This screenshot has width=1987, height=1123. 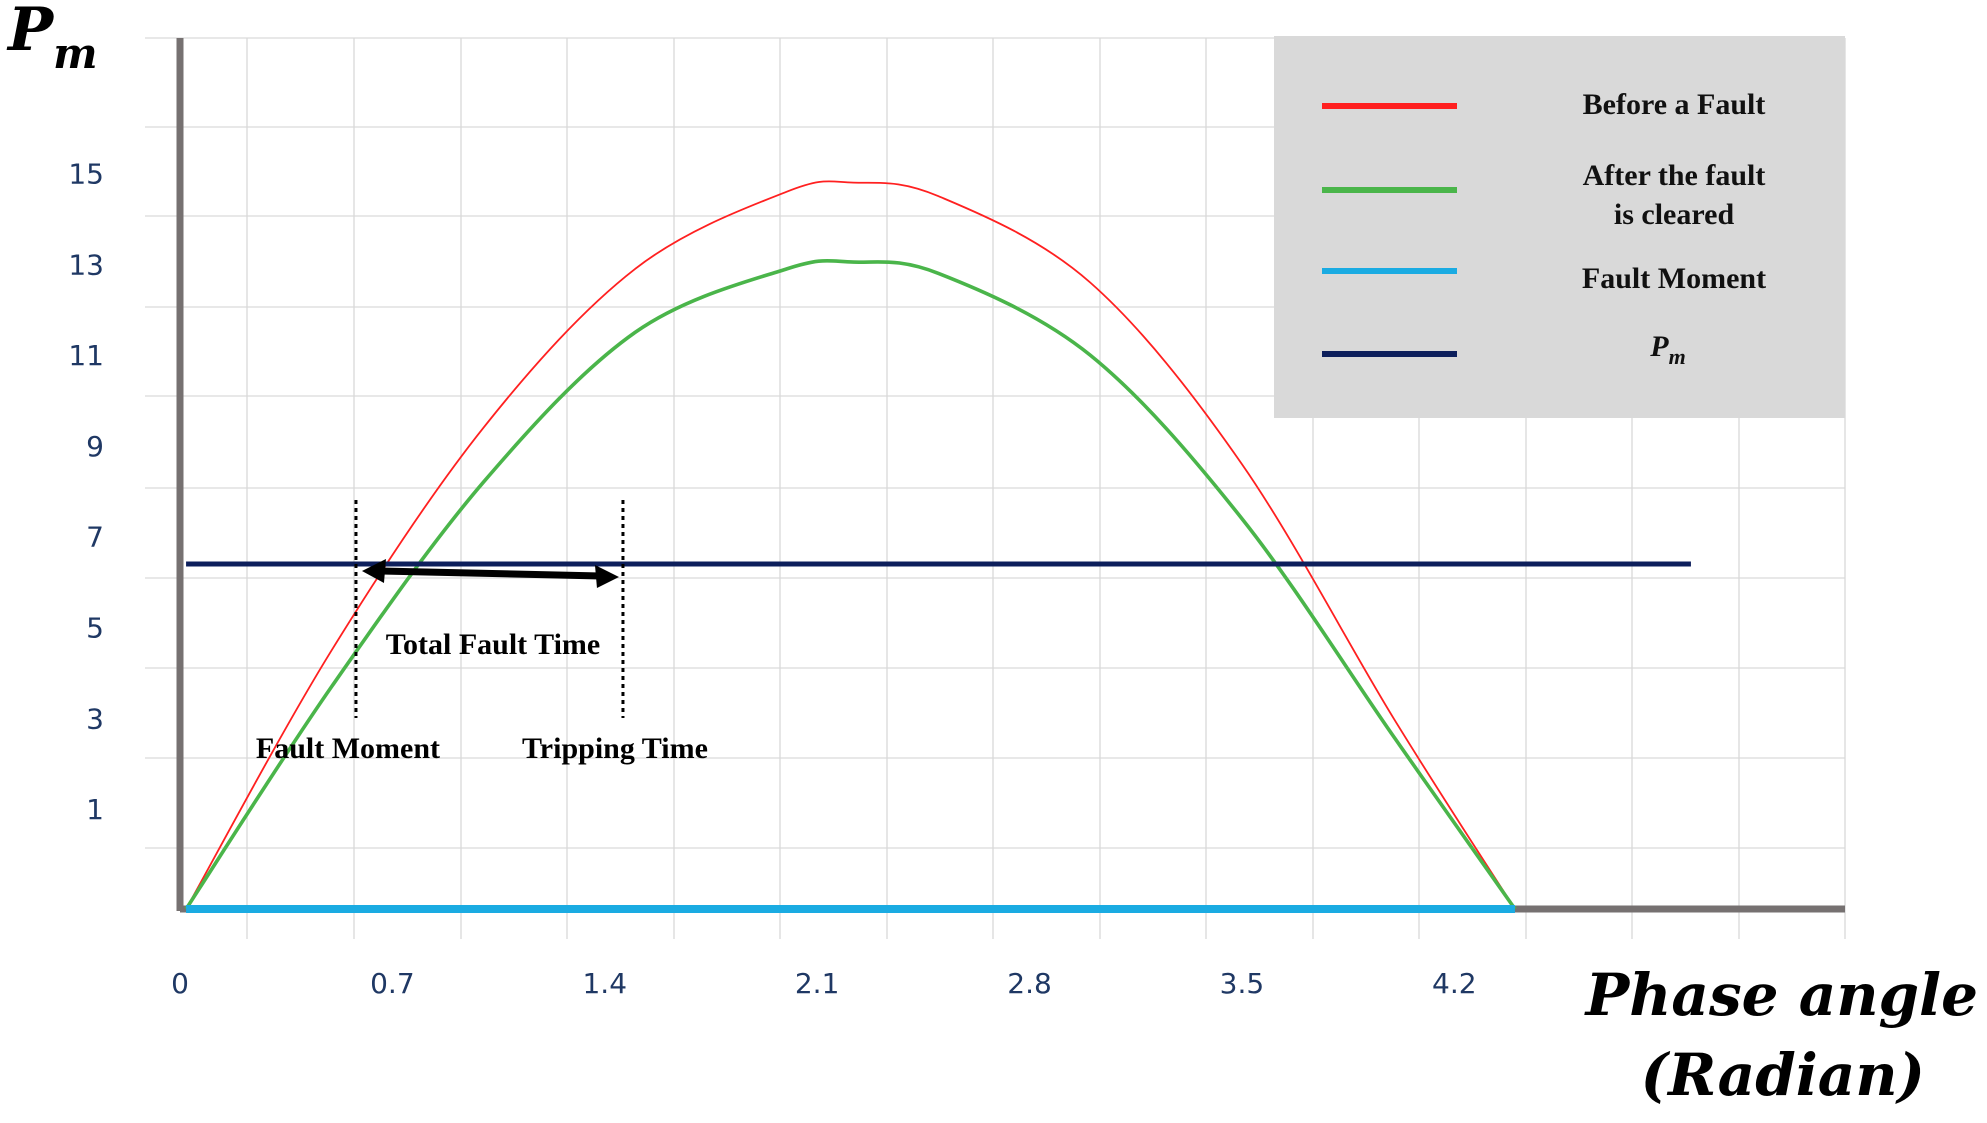 I want to click on fault-time-label: Total Fault Time, so click(x=493, y=644).